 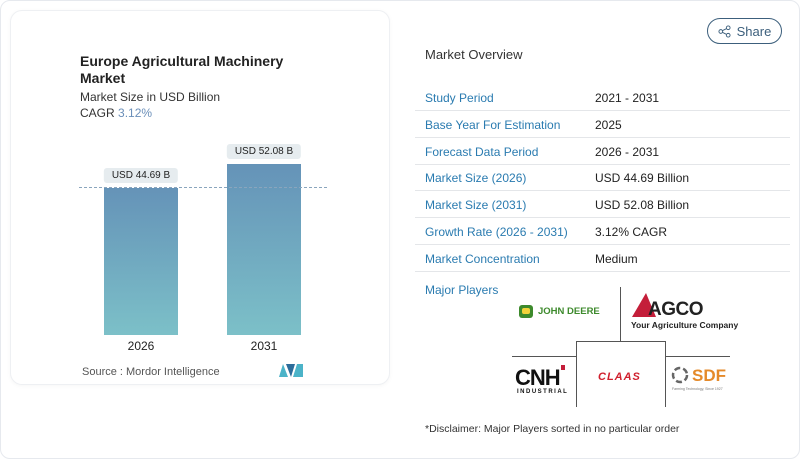 What do you see at coordinates (474, 54) in the screenshot?
I see `overview-heading: Market Overview` at bounding box center [474, 54].